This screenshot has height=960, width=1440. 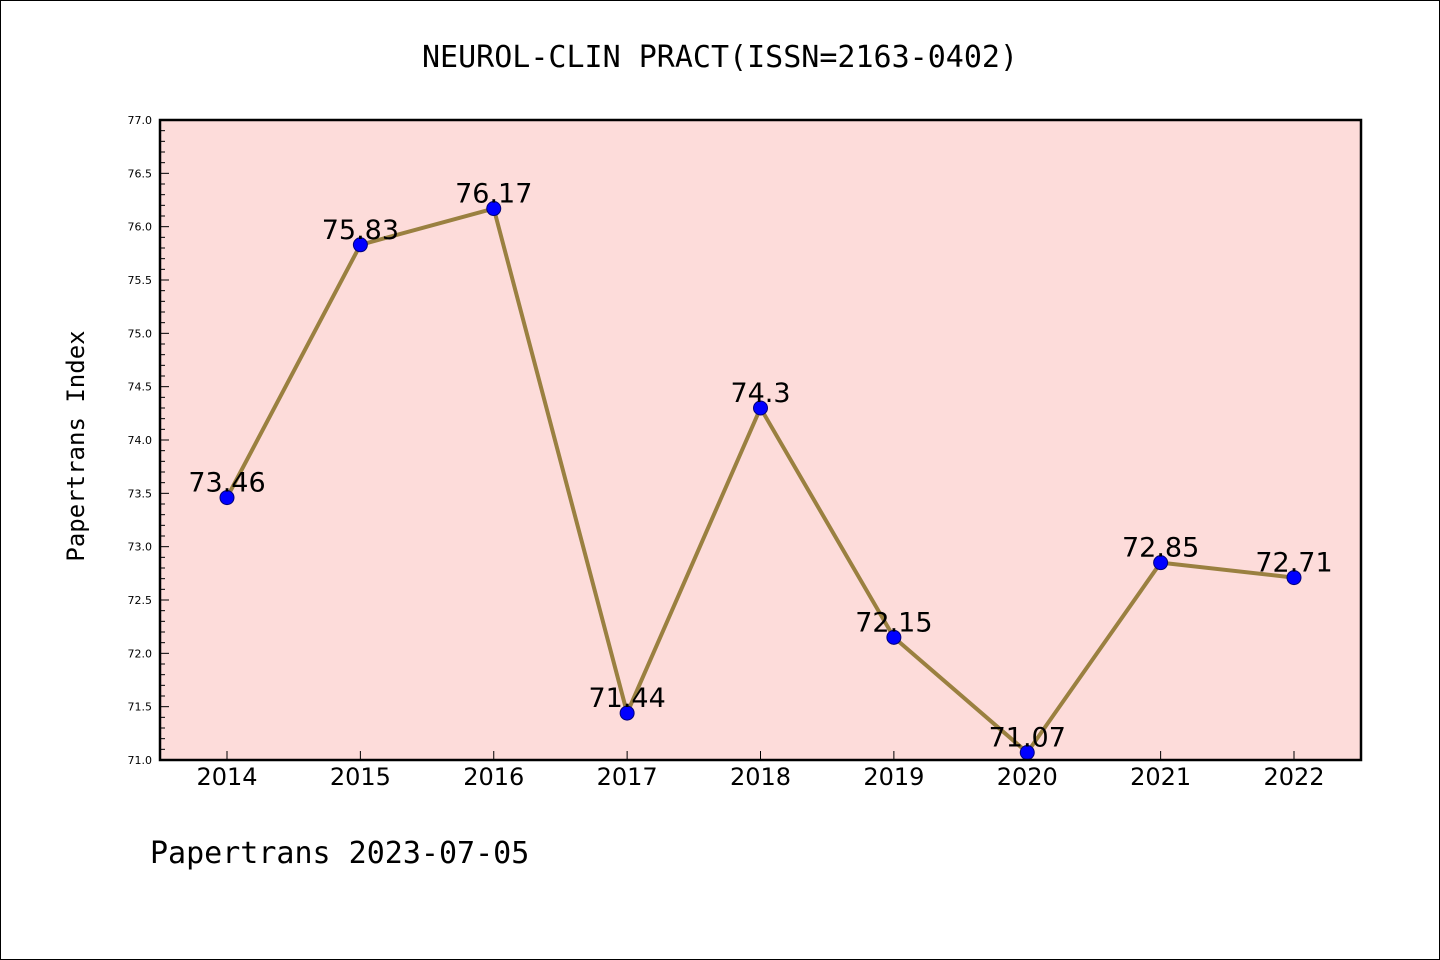 What do you see at coordinates (140, 707) in the screenshot?
I see `y-tick-label: 71.5` at bounding box center [140, 707].